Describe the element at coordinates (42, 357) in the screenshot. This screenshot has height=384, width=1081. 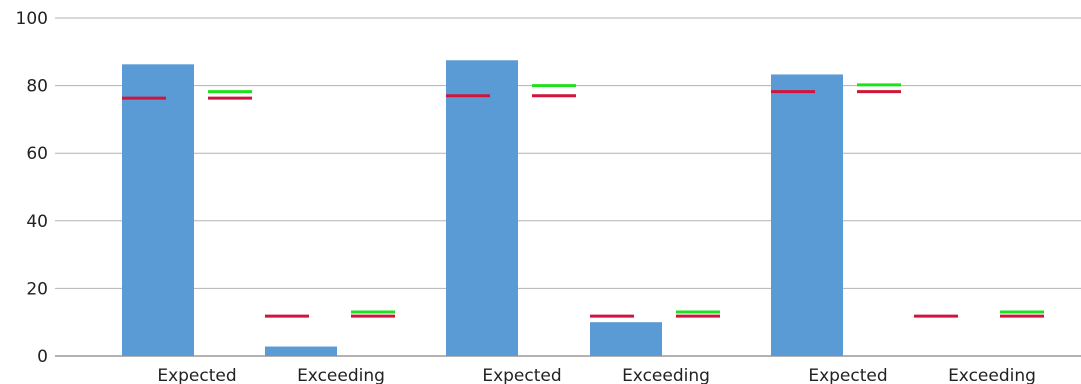
I see `y-tick-label: 0` at that location.